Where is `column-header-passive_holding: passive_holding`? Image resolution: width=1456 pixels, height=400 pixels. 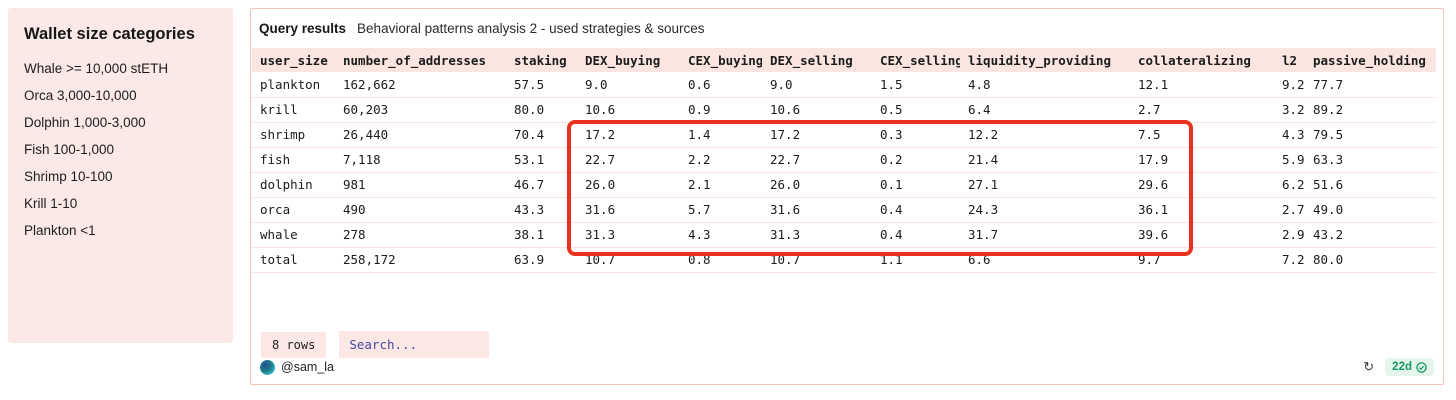 column-header-passive_holding: passive_holding is located at coordinates (1370, 60).